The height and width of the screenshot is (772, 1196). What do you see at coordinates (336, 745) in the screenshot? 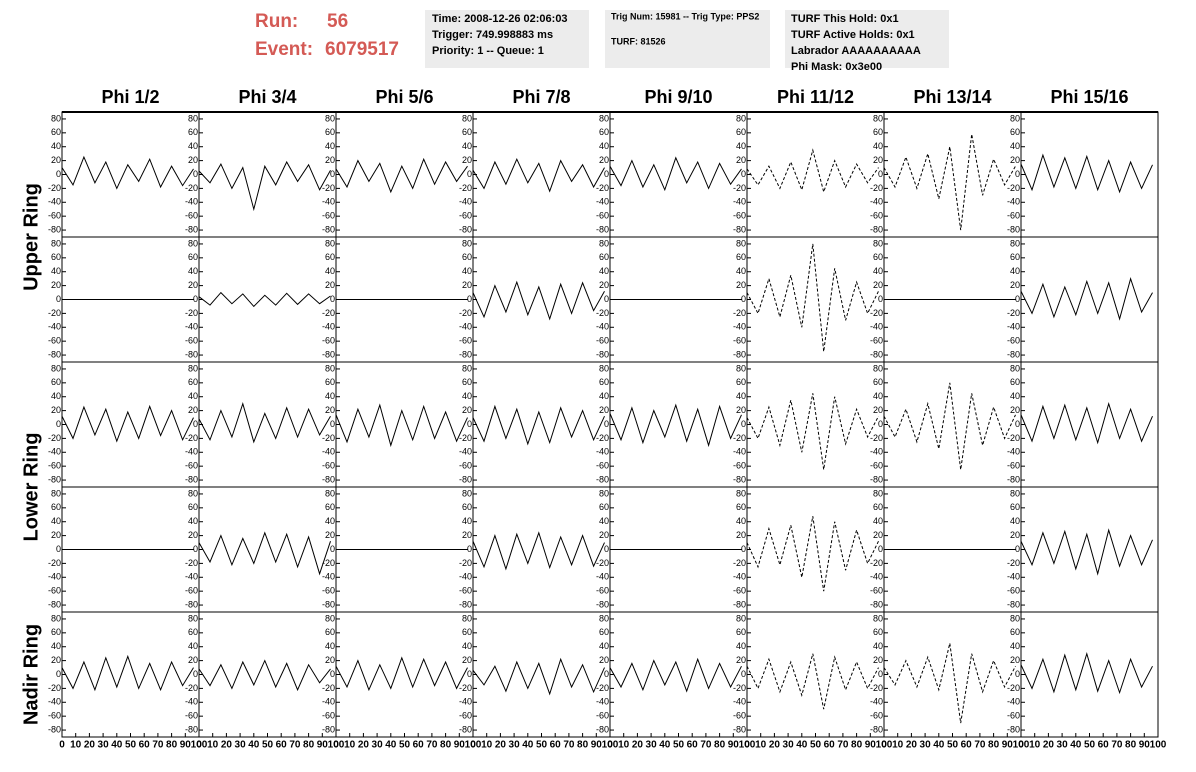
I see `x-tick-label: 0` at bounding box center [336, 745].